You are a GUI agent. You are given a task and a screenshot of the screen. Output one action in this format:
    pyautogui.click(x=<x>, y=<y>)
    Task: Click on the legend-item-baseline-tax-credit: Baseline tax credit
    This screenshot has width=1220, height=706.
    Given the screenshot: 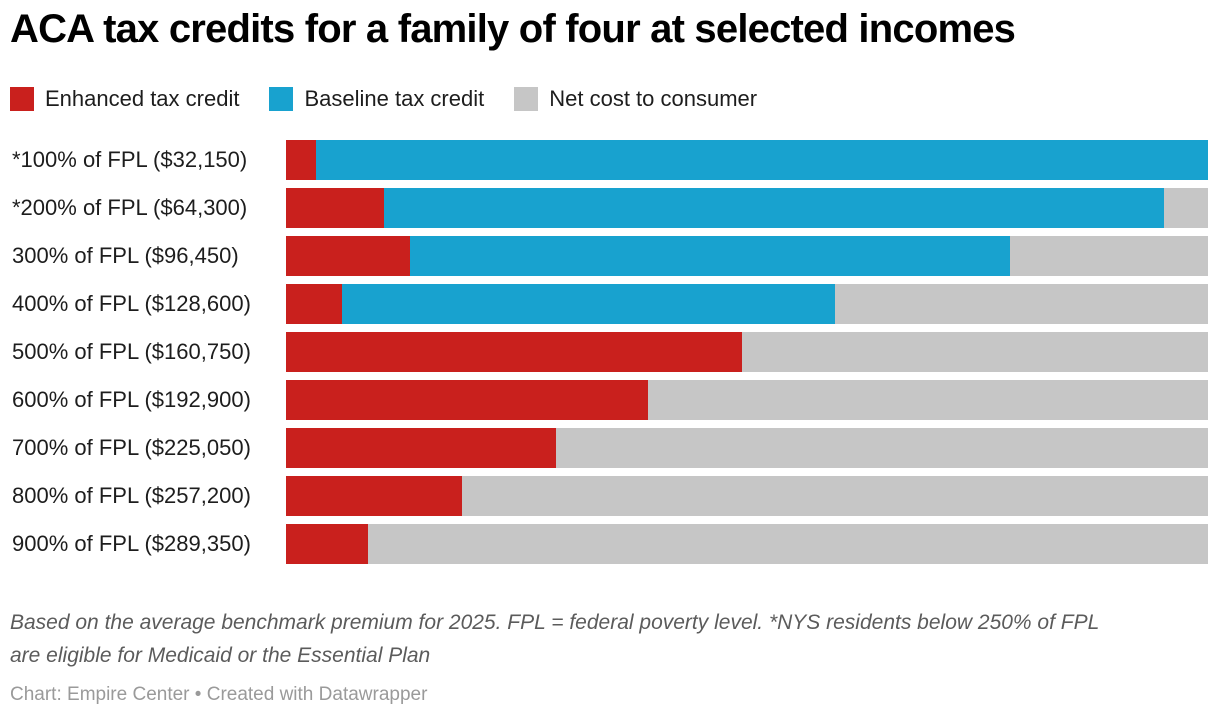 What is the action you would take?
    pyautogui.click(x=376, y=99)
    